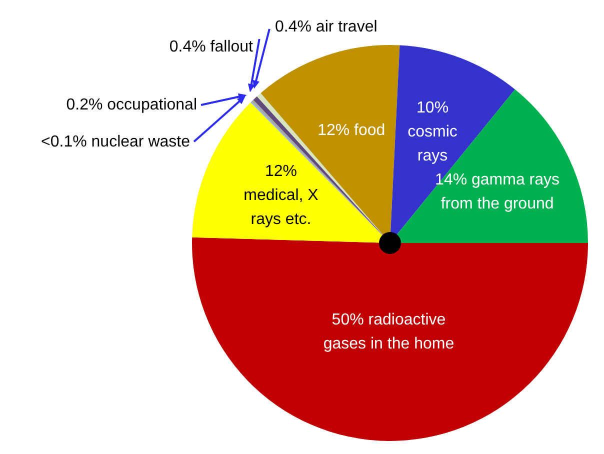 This screenshot has height=454, width=604. Describe the element at coordinates (352, 131) in the screenshot. I see `slice-label: 12% food` at that location.